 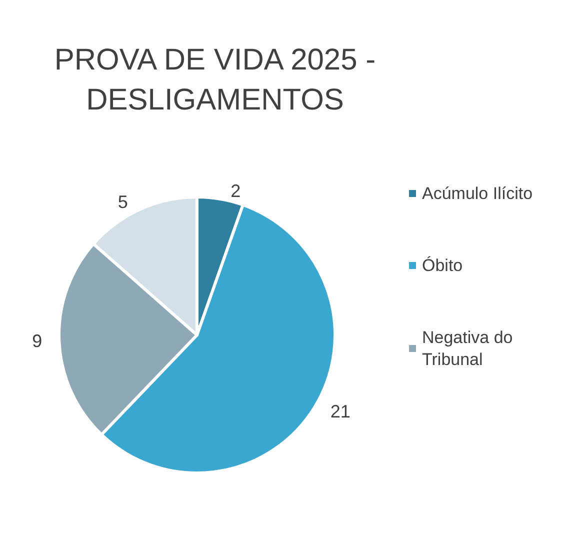 I want to click on data-label: 9, so click(x=37, y=341).